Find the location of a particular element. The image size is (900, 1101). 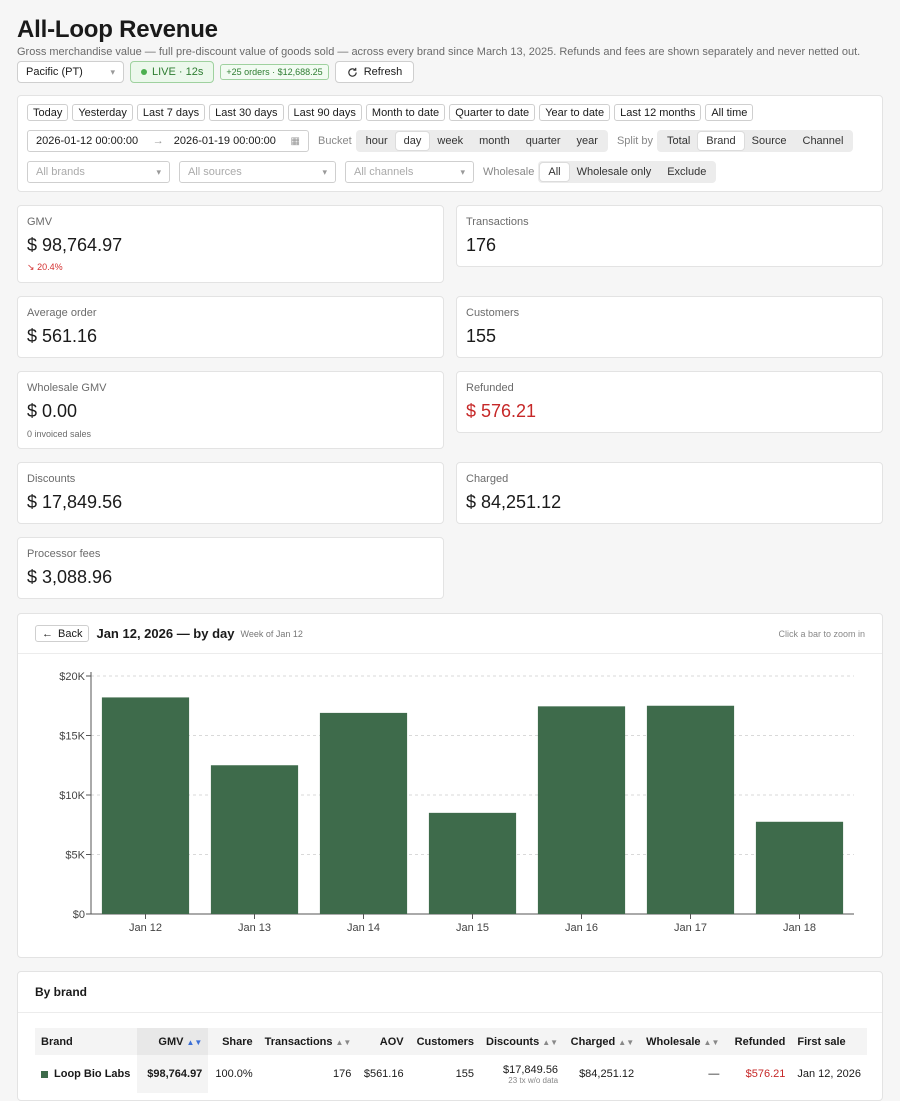

x-tick-label: Jan 12 is located at coordinates (145, 928).